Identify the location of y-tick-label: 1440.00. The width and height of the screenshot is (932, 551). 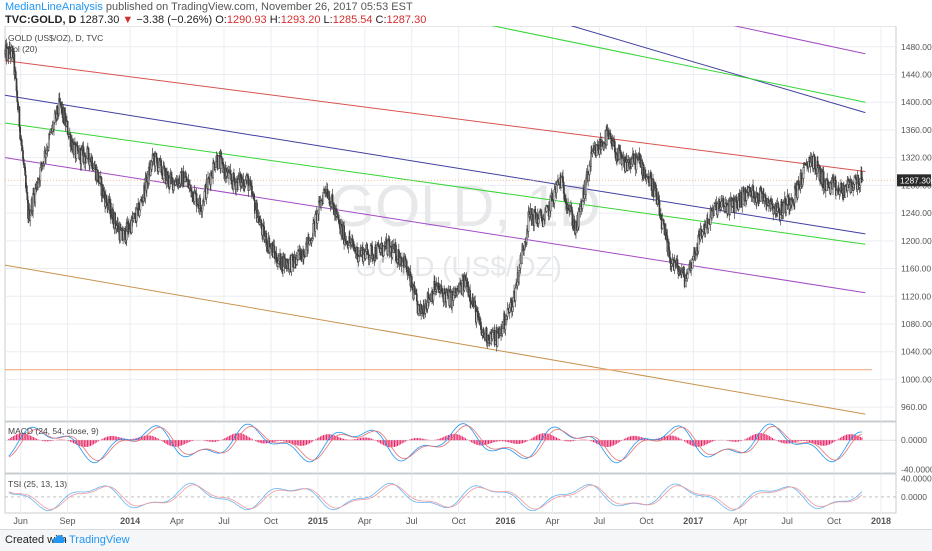
(916, 75).